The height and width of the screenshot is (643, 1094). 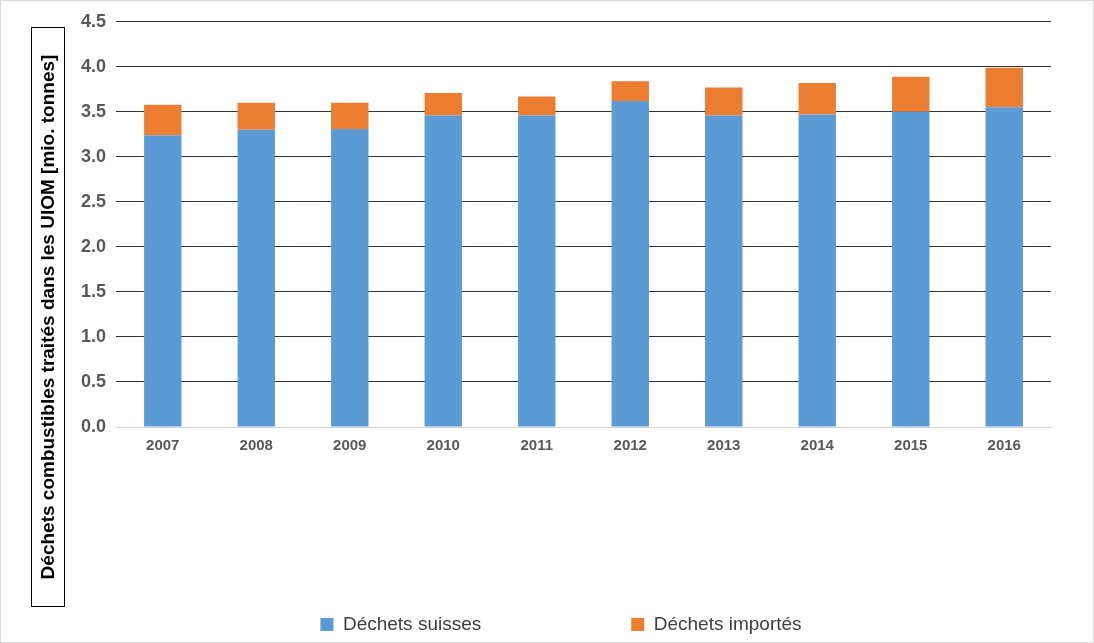 What do you see at coordinates (93, 20) in the screenshot?
I see `y-tick-label: 4.5` at bounding box center [93, 20].